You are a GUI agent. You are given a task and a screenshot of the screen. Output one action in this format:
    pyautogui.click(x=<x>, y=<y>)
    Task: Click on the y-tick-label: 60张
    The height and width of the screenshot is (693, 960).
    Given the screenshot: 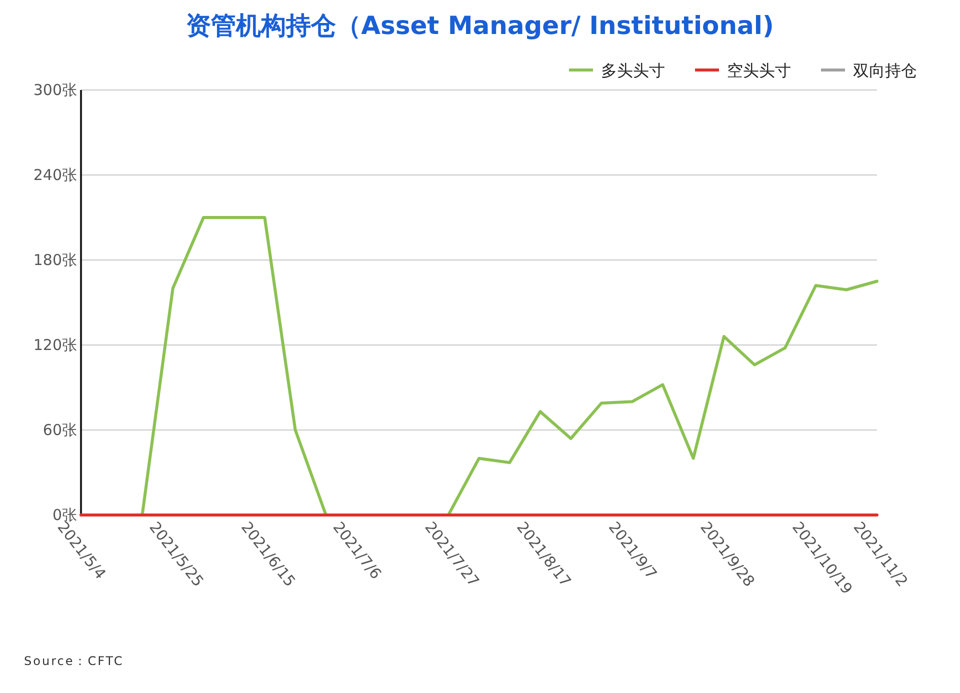 What is the action you would take?
    pyautogui.click(x=59, y=430)
    